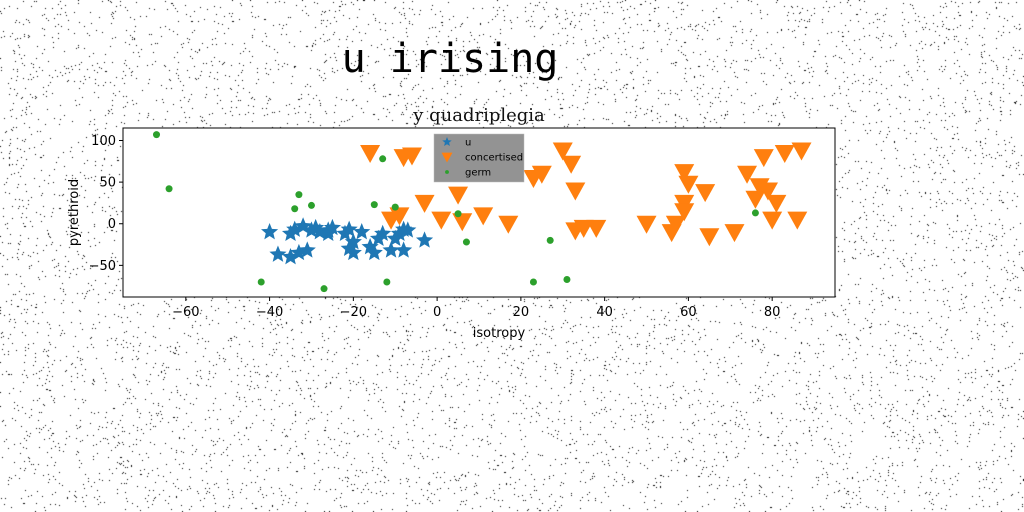 Image resolution: width=1024 pixels, height=512 pixels. Describe the element at coordinates (107, 183) in the screenshot. I see `y-tick-label: 50` at that location.